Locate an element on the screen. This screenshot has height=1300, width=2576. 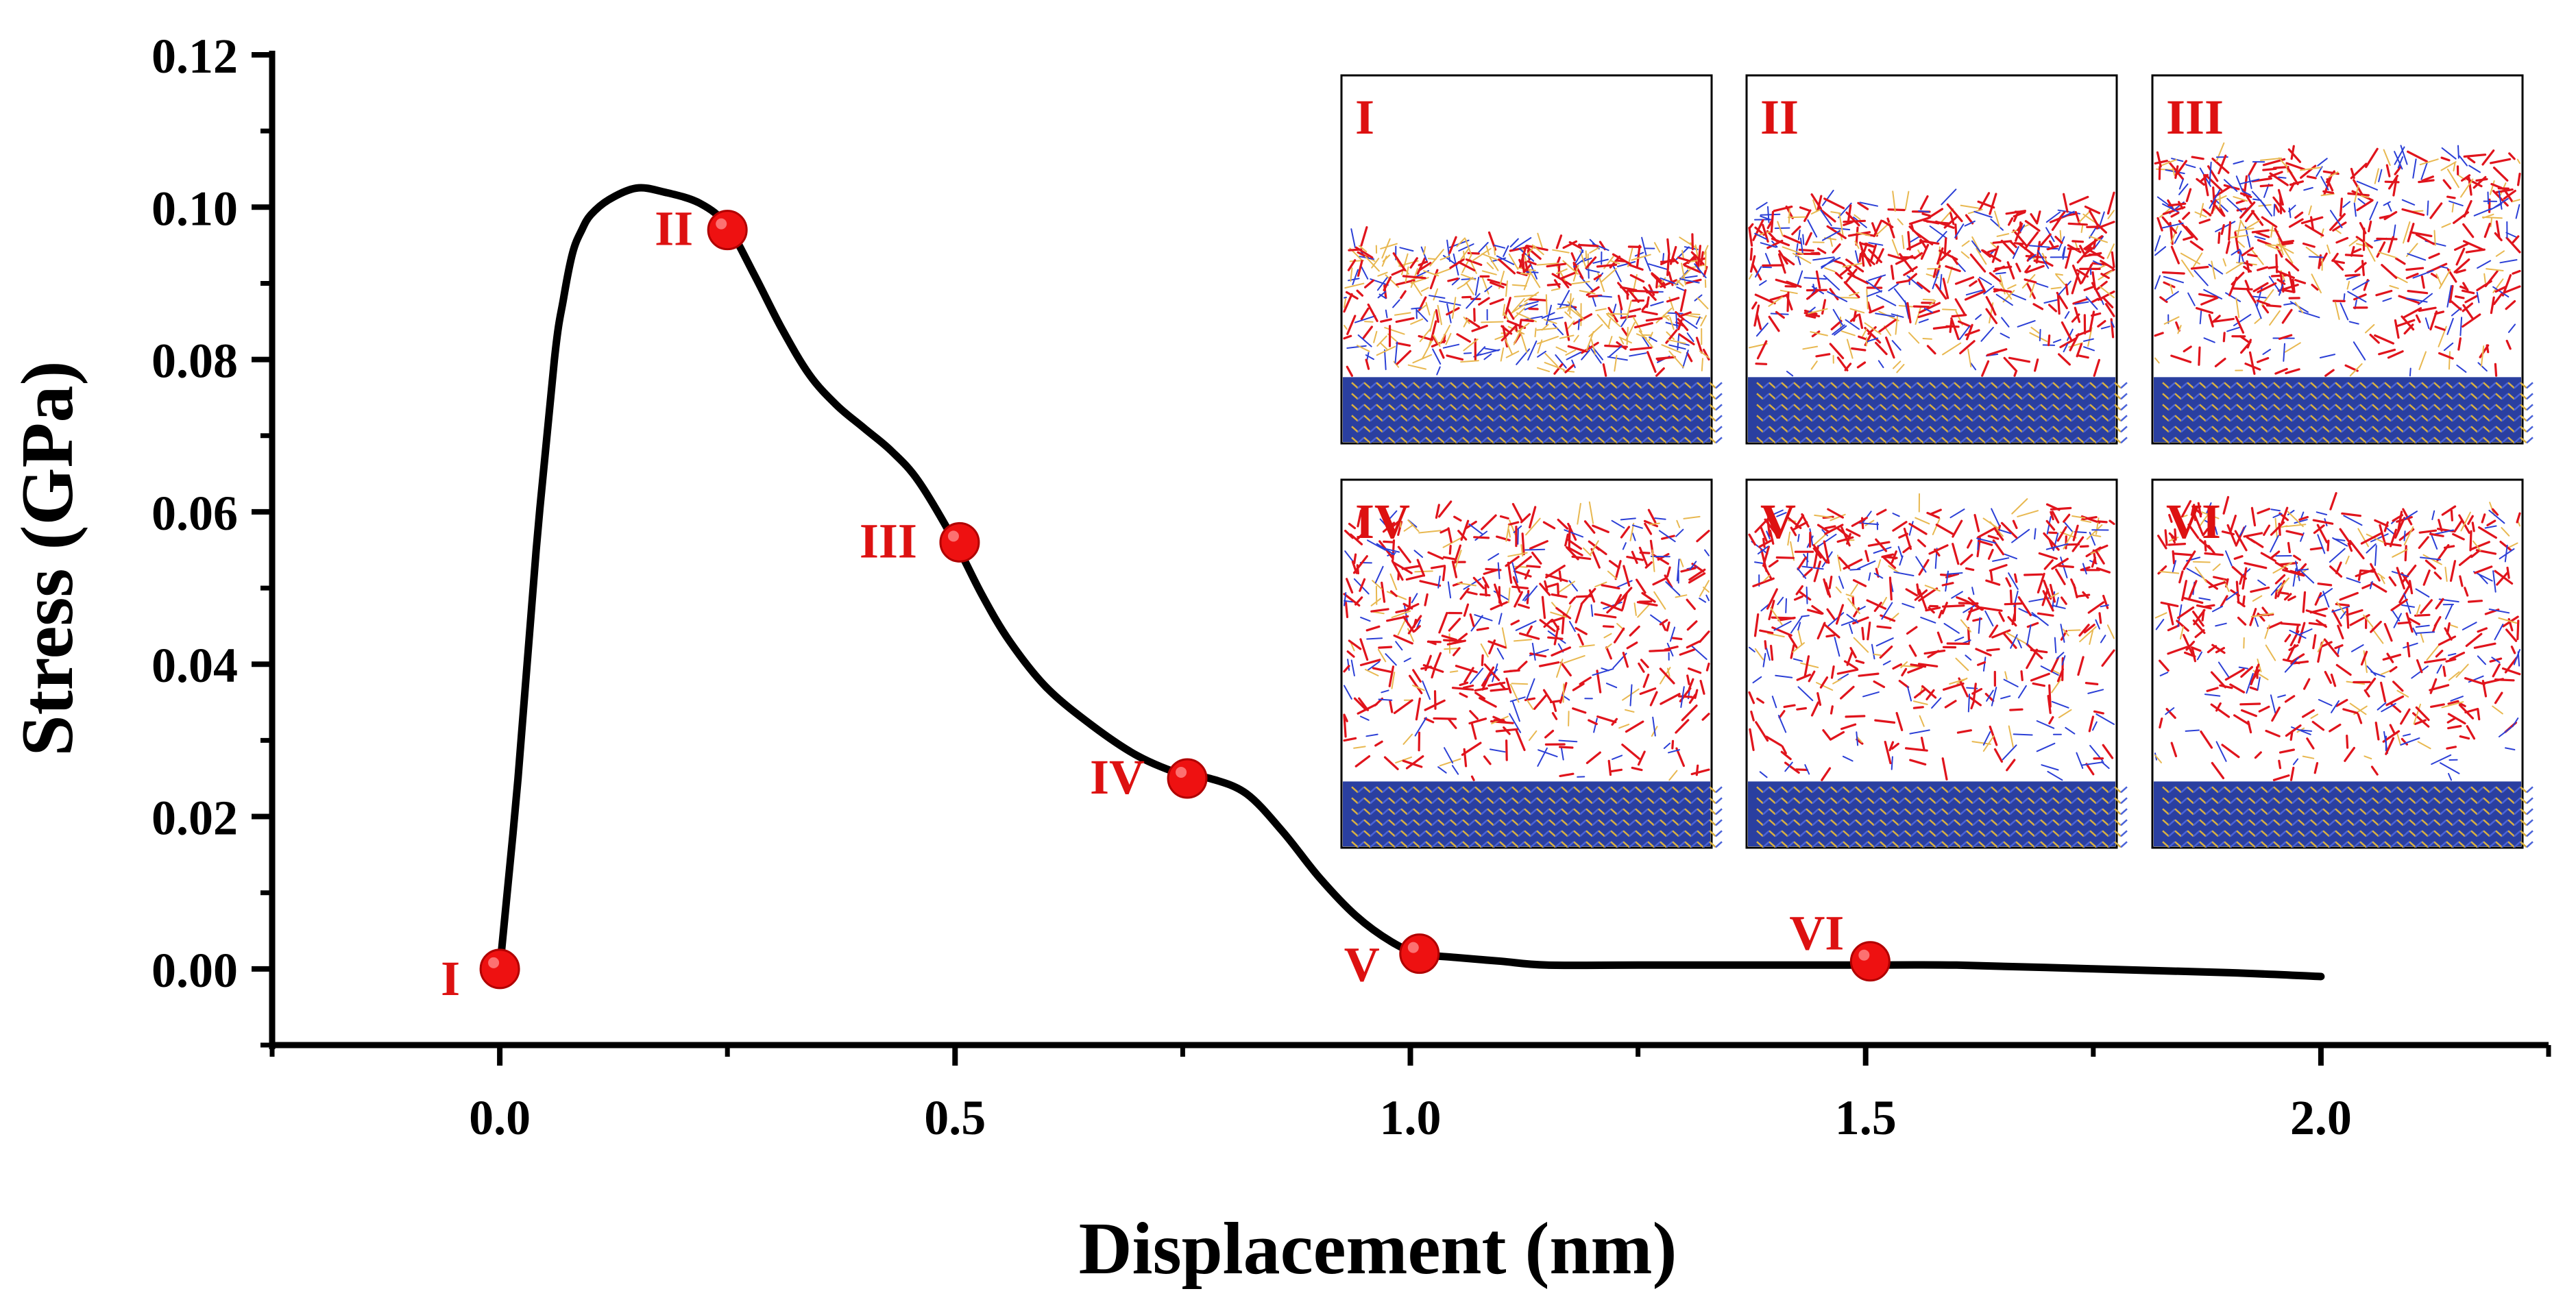
y-tick-label: 0.02 is located at coordinates (194, 818).